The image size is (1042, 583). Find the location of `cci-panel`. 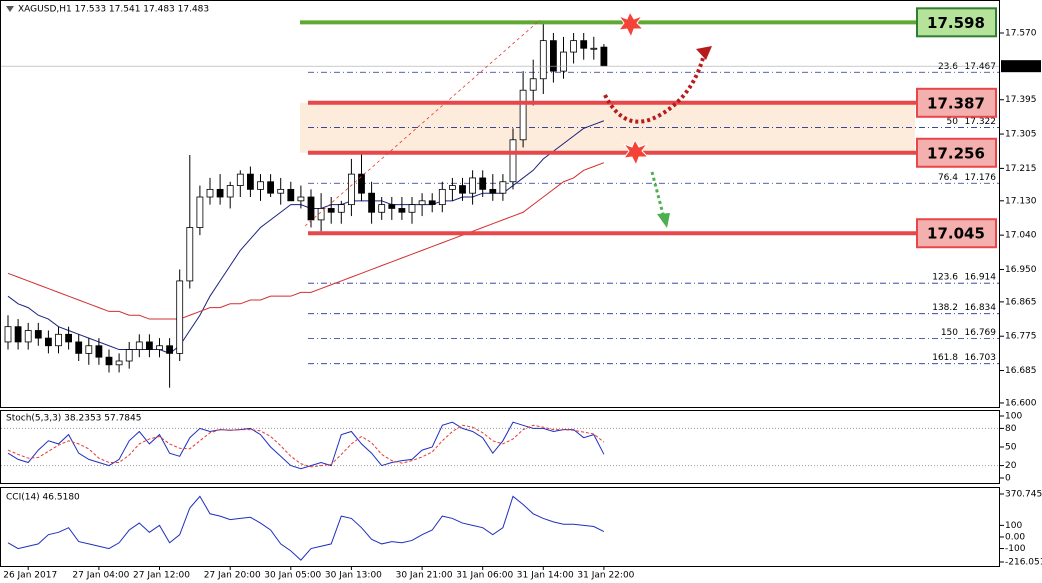

cci-panel is located at coordinates (500, 527).